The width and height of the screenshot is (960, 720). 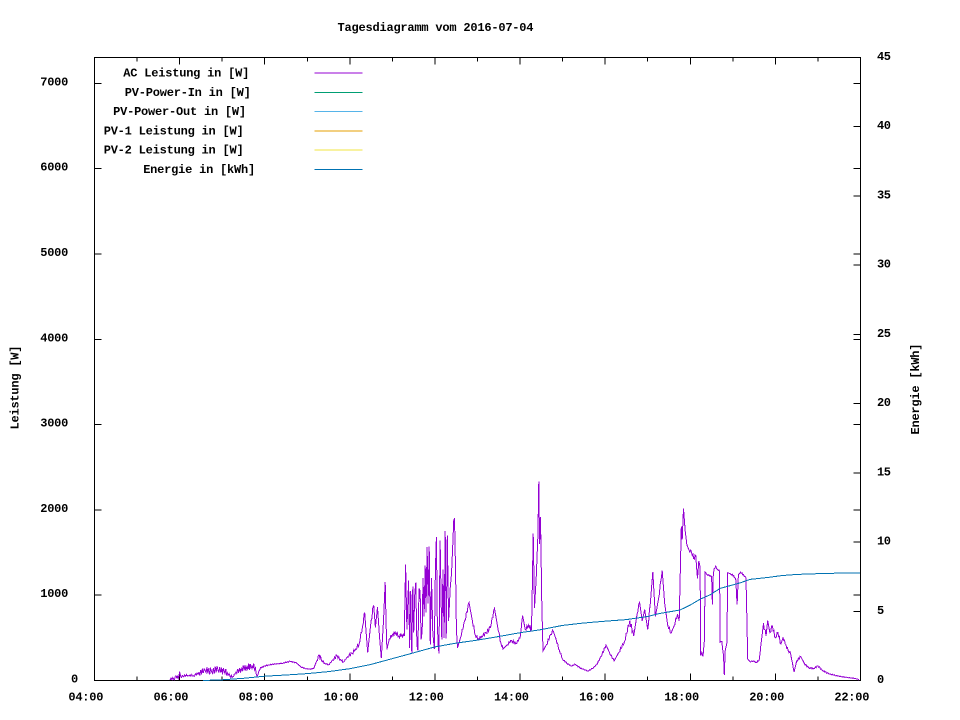 What do you see at coordinates (884, 472) in the screenshot?
I see `svg-text: 15` at bounding box center [884, 472].